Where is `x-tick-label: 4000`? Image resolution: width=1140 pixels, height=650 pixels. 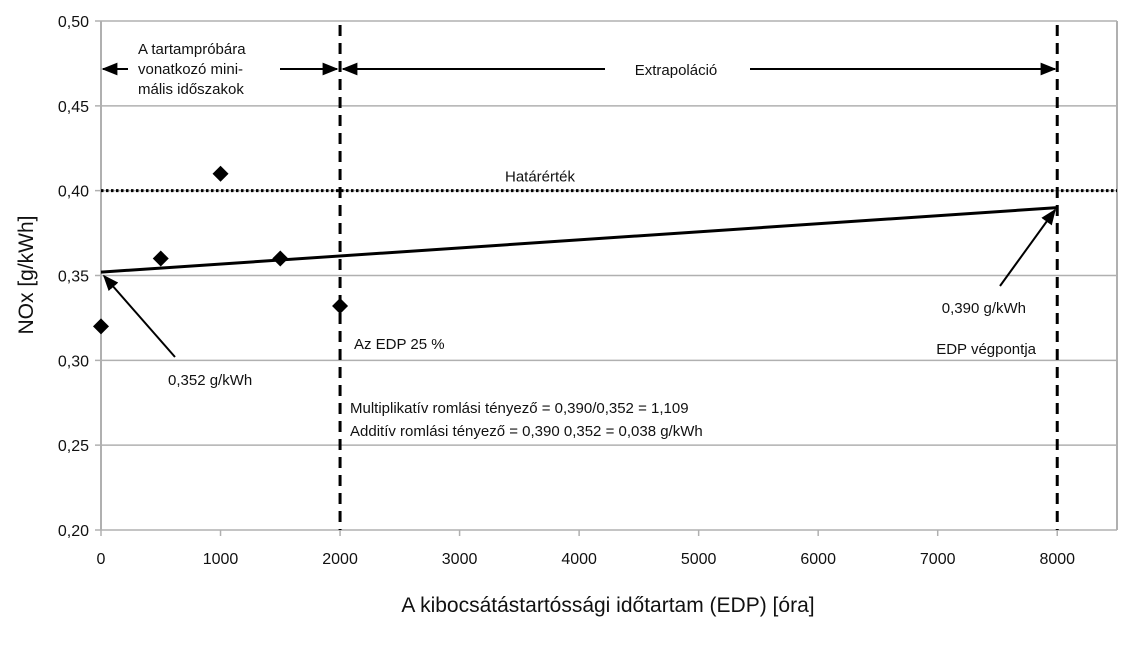 x-tick-label: 4000 is located at coordinates (579, 559).